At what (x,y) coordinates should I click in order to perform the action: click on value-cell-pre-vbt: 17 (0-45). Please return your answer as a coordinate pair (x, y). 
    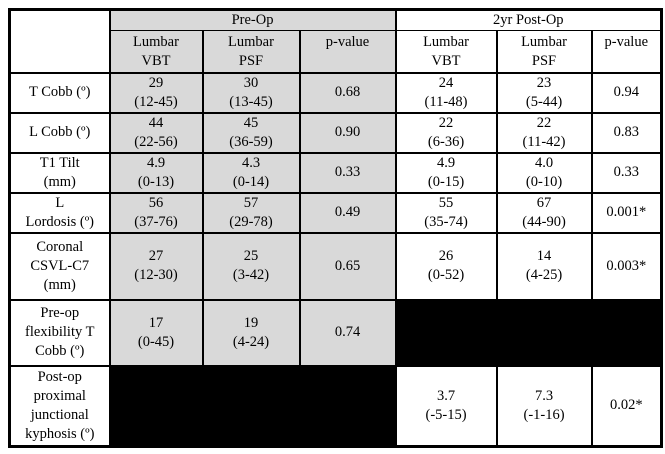
    Looking at the image, I should click on (156, 332).